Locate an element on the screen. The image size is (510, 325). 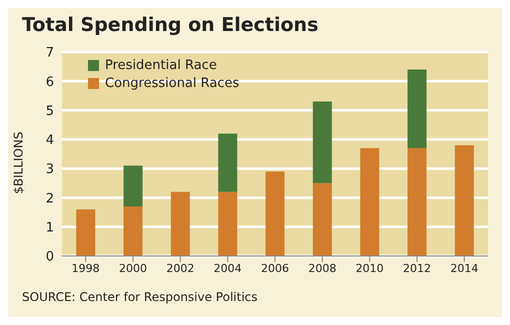
y-tick-label: 7 is located at coordinates (50, 53).